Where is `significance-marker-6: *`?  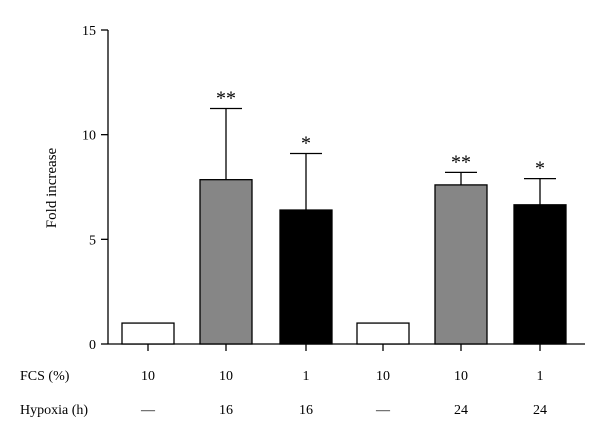 significance-marker-6: * is located at coordinates (540, 169).